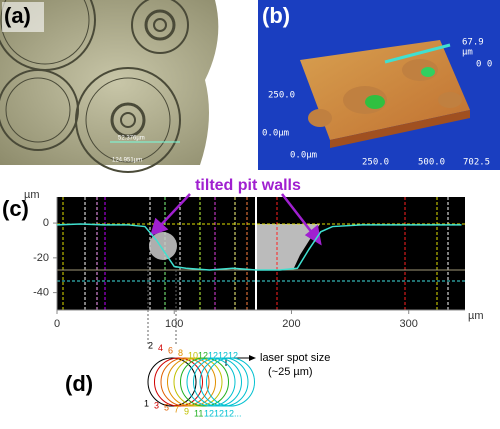 The image size is (500, 429). What do you see at coordinates (146, 403) in the screenshot?
I see `step-label: 1` at bounding box center [146, 403].